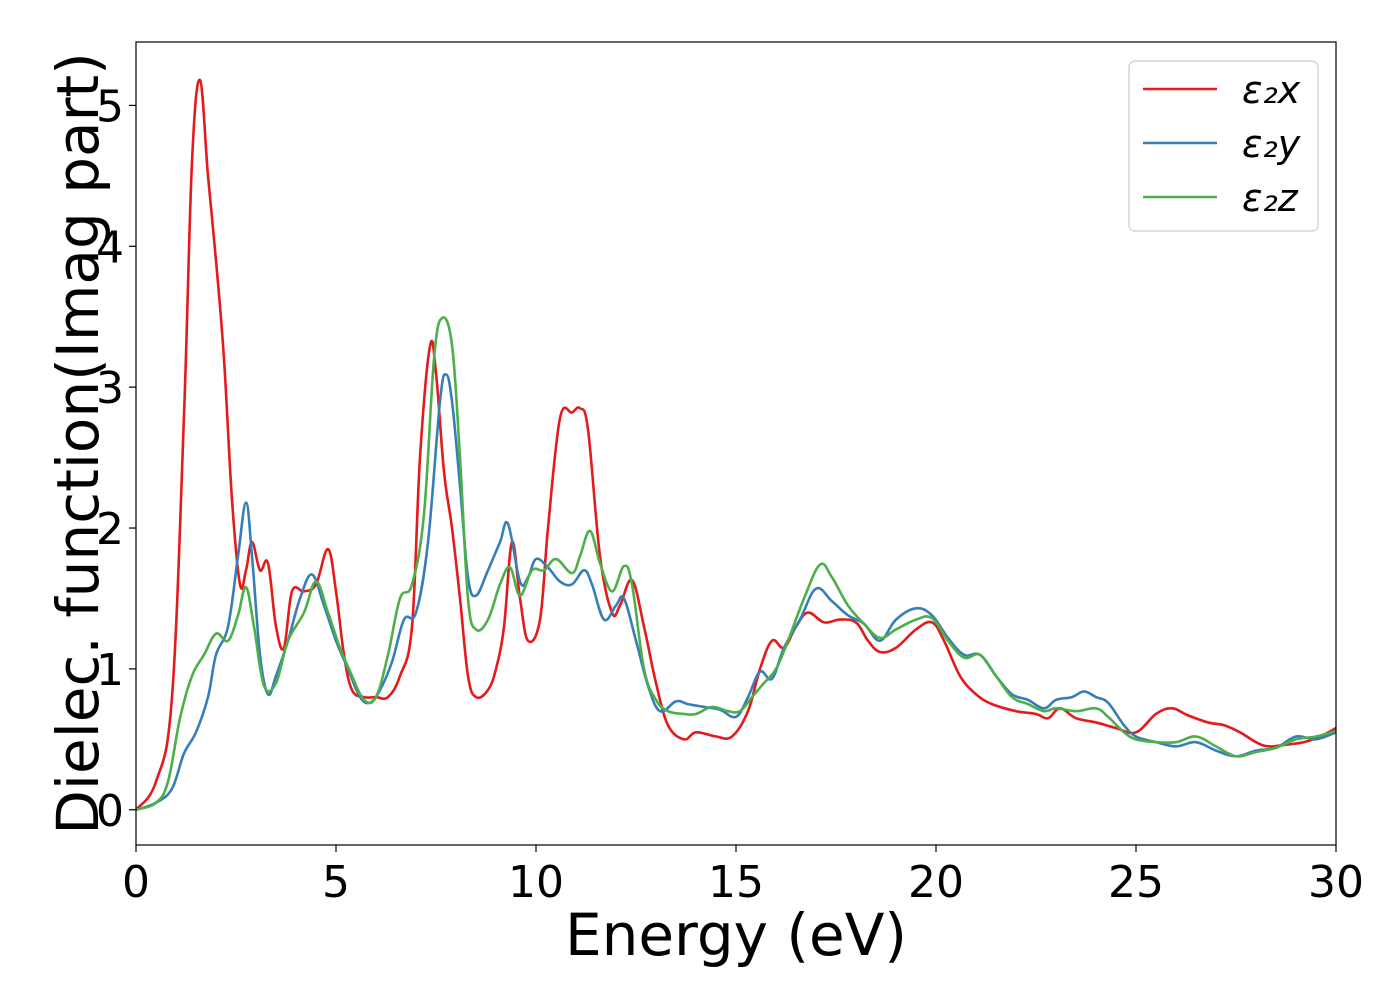  Describe the element at coordinates (336, 882) in the screenshot. I see `x-tick-label: 5` at that location.